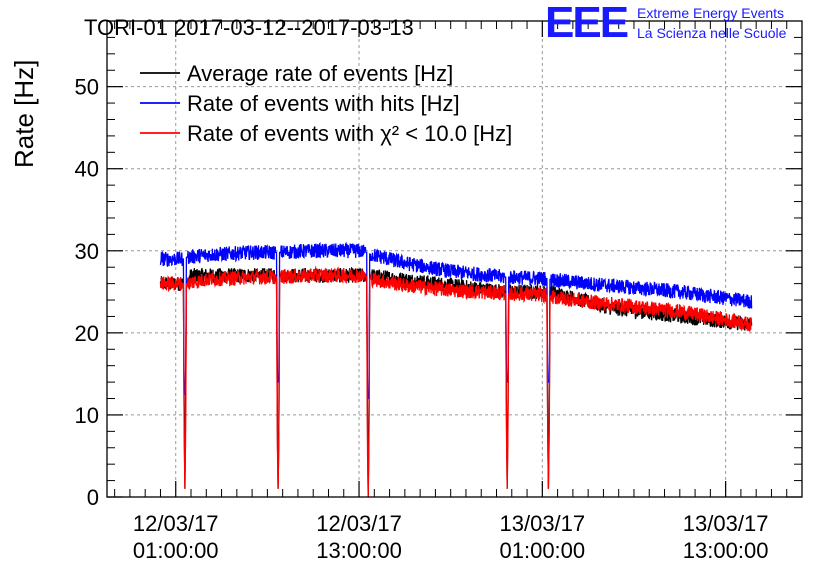  Describe the element at coordinates (24, 114) in the screenshot. I see `y-axis-label: Rate [Hz]` at that location.